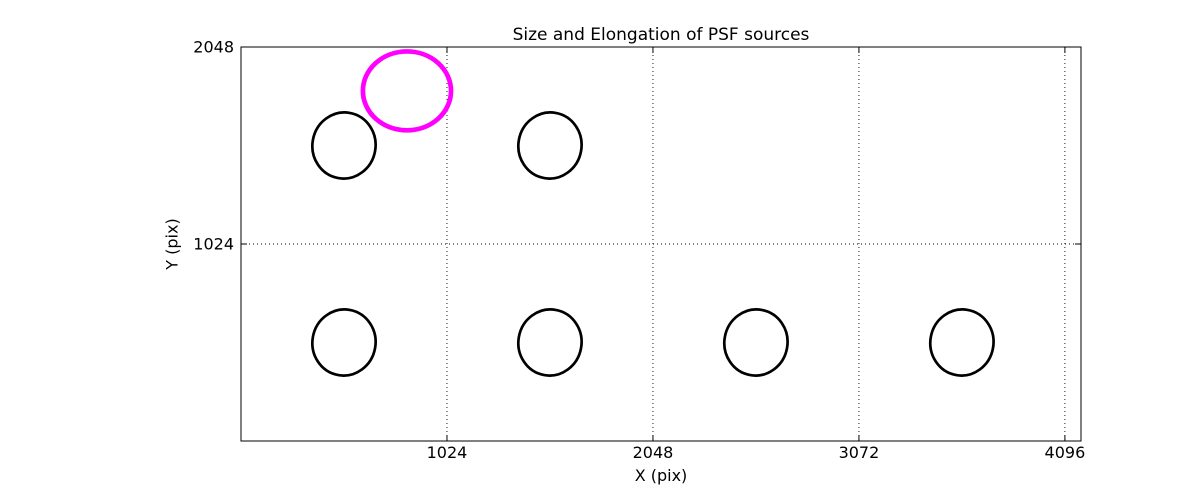 The height and width of the screenshot is (490, 1200). Describe the element at coordinates (213, 47) in the screenshot. I see `y-tick-label-2048: 2048` at that location.